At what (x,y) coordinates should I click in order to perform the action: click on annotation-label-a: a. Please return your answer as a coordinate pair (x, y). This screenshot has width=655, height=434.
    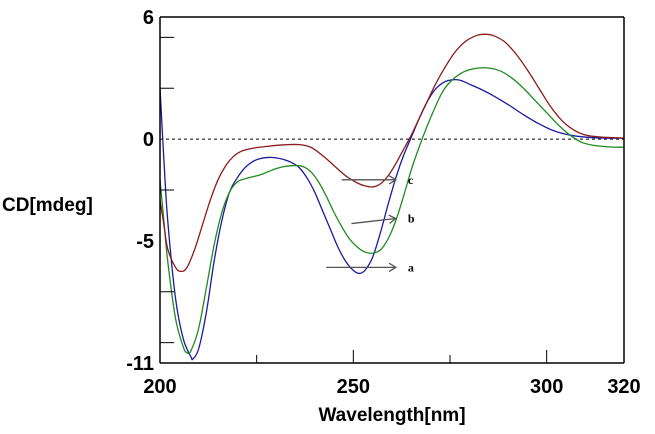
    Looking at the image, I should click on (411, 267).